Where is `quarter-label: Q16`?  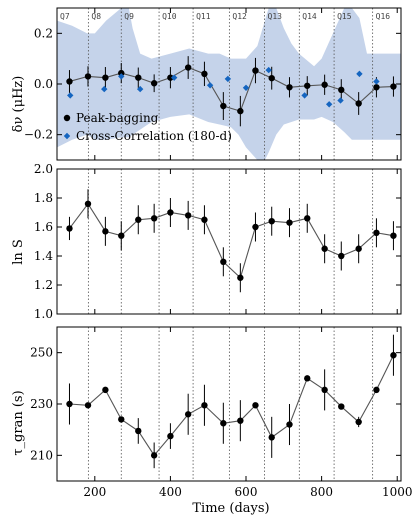
quarter-label: Q16 is located at coordinates (383, 16).